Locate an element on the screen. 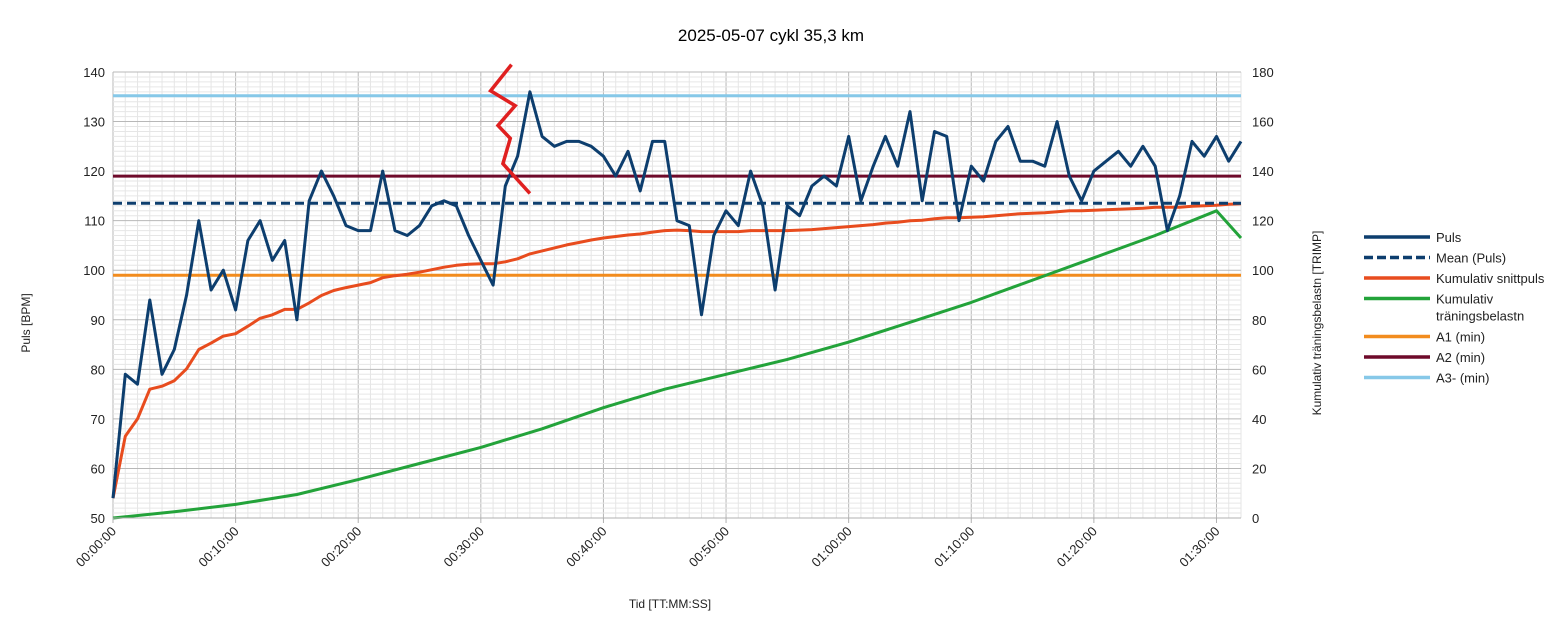 The image size is (1545, 635). legend-label: Mean (Puls) is located at coordinates (1471, 258).